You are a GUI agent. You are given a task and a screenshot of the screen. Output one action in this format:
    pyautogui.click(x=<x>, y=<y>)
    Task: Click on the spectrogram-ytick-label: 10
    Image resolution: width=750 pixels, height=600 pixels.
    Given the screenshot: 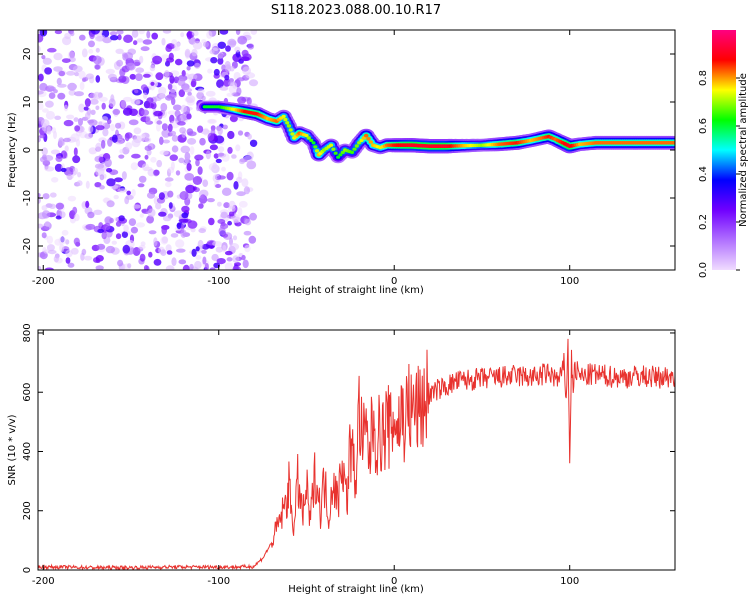 What is the action you would take?
    pyautogui.click(x=27, y=102)
    